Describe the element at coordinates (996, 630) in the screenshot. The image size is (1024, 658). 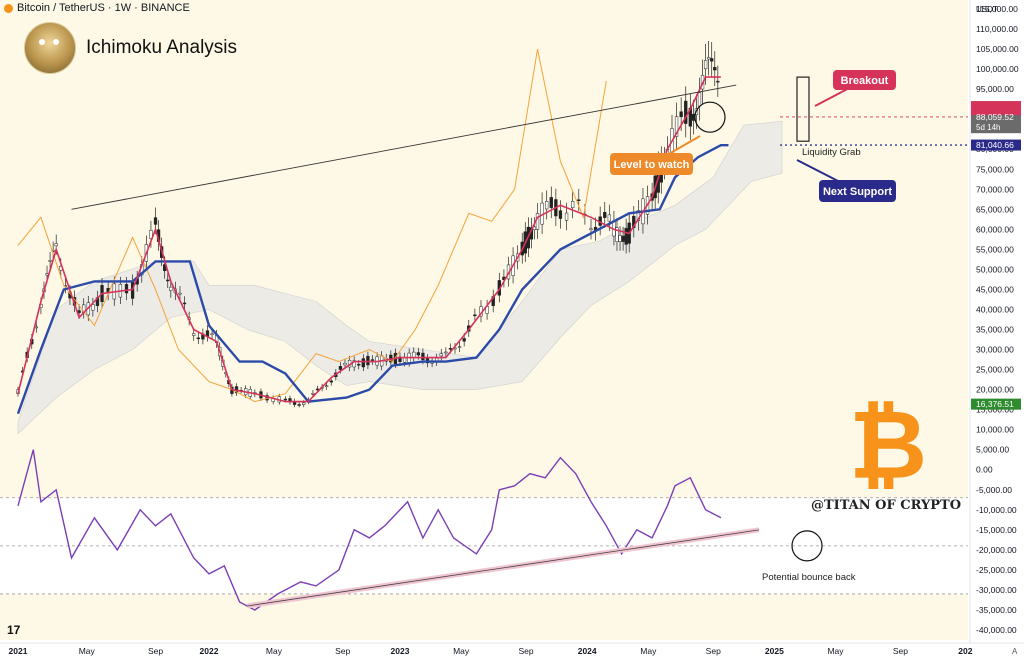
I see `y-tick-label: -40,000.00` at that location.